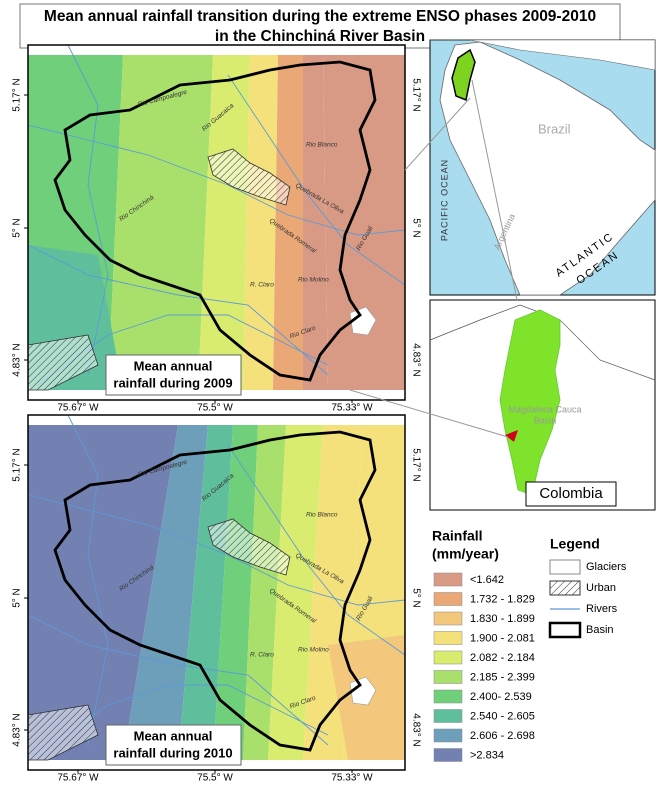 The image size is (657, 803). What do you see at coordinates (502, 619) in the screenshot?
I see `legend-label: 1.830 - 1.899` at bounding box center [502, 619].